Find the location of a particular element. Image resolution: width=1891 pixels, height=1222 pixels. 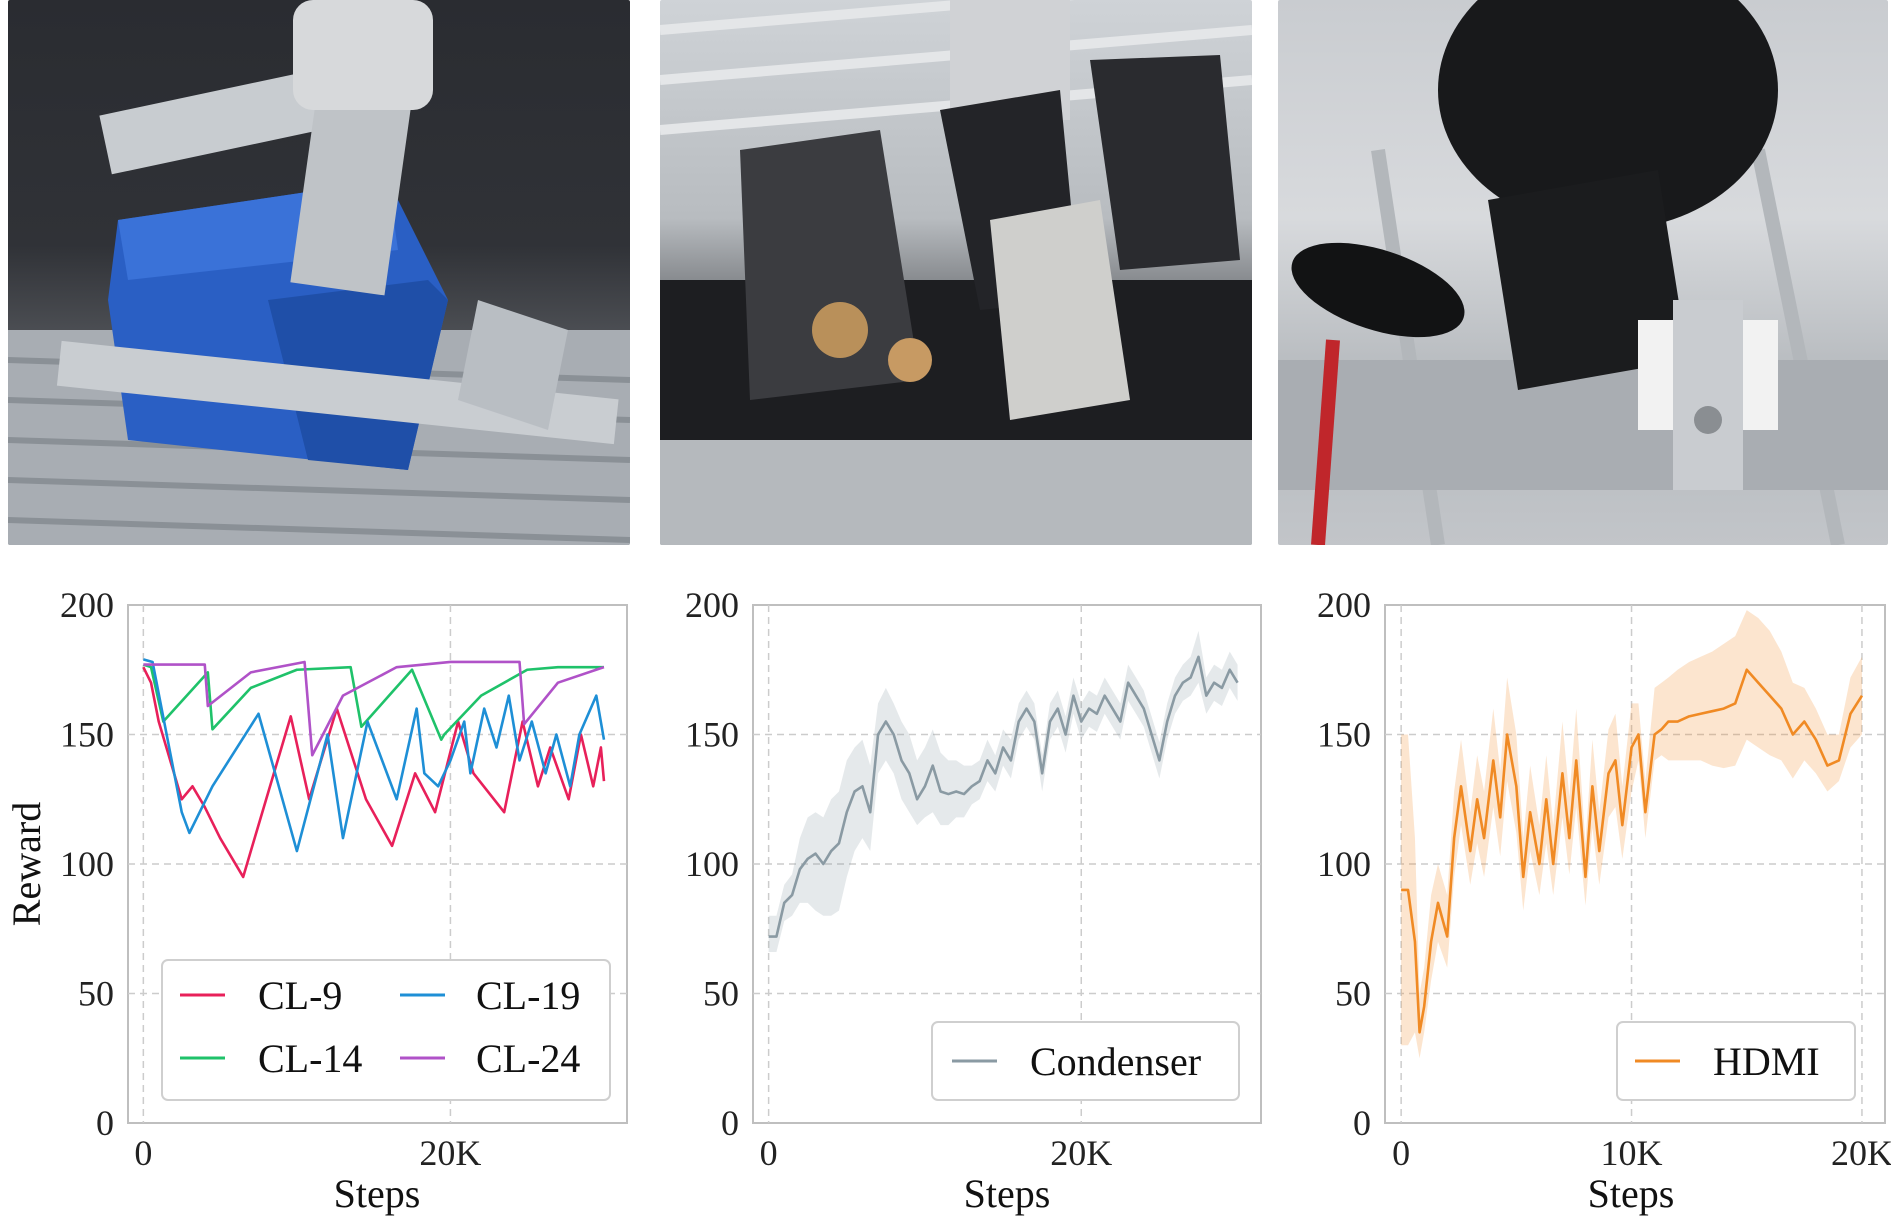

legend: HDMI is located at coordinates (1736, 1061).